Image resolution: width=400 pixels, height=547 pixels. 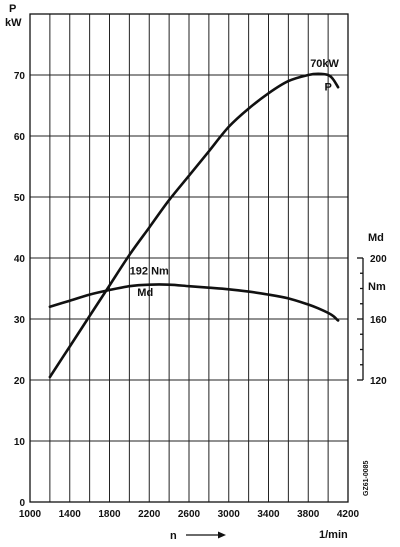 What do you see at coordinates (13, 23) in the screenshot?
I see `y-axis-left-unit: kW` at bounding box center [13, 23].